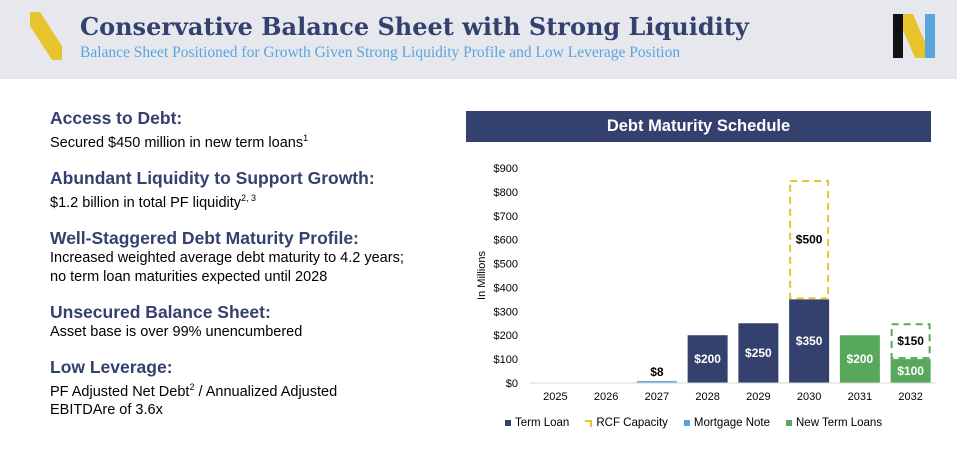 The height and width of the screenshot is (454, 957). I want to click on company-logo-left, so click(46, 36).